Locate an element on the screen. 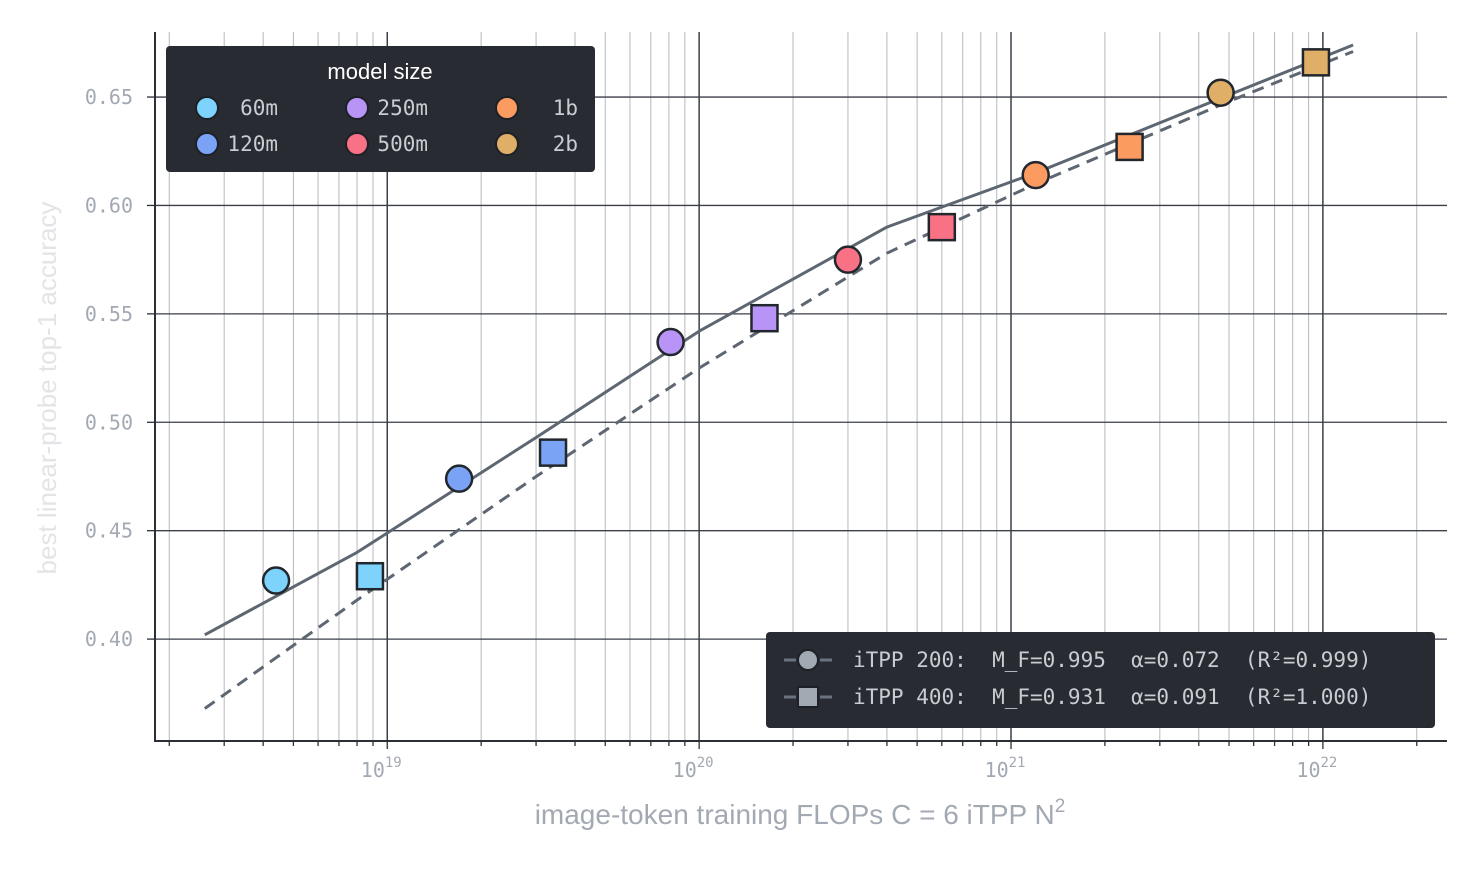  legend-swatch-120m is located at coordinates (207, 144).